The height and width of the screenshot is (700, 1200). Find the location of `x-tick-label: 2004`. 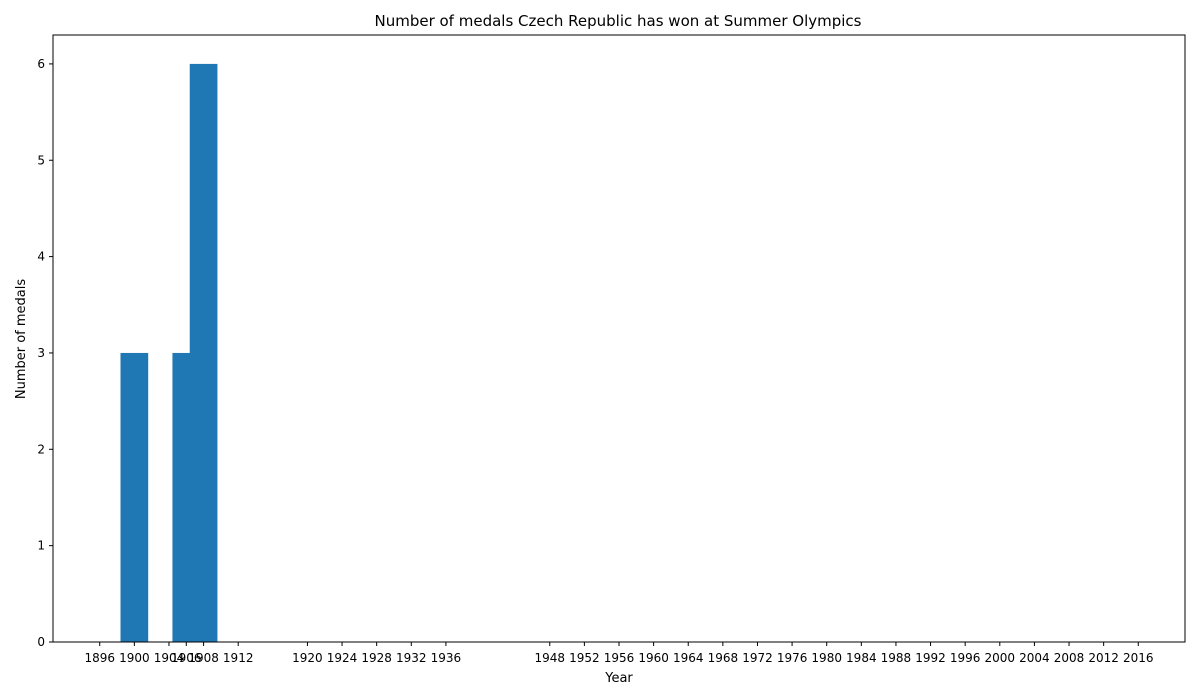

x-tick-label: 2004 is located at coordinates (1034, 658).